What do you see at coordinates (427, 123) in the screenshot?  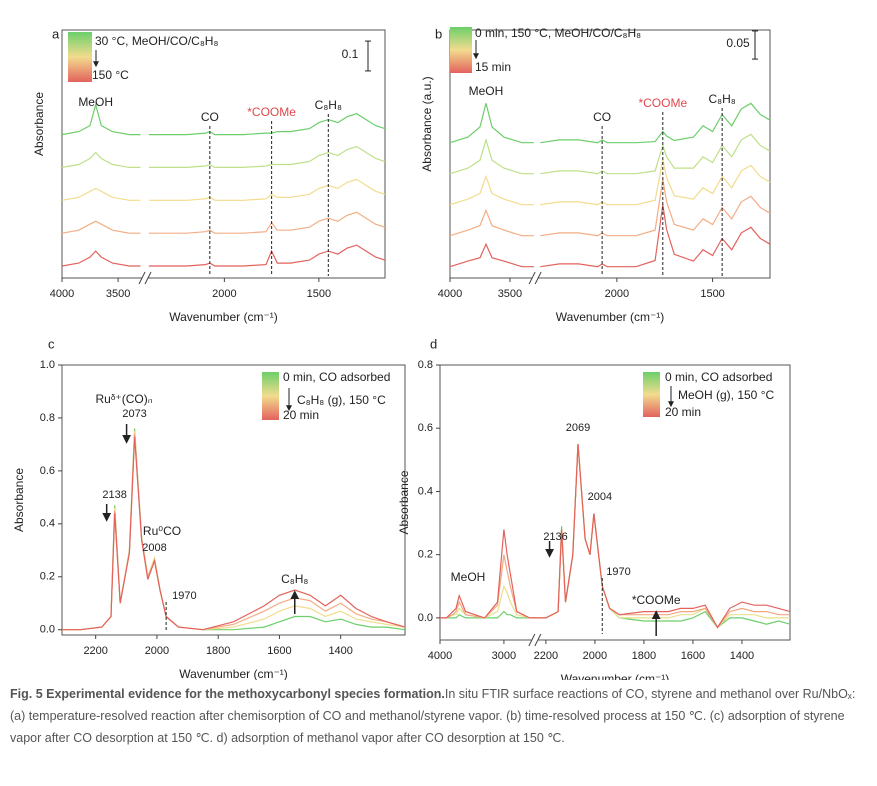 I see `y-axis-label: Absorbance (a.u.)` at bounding box center [427, 123].